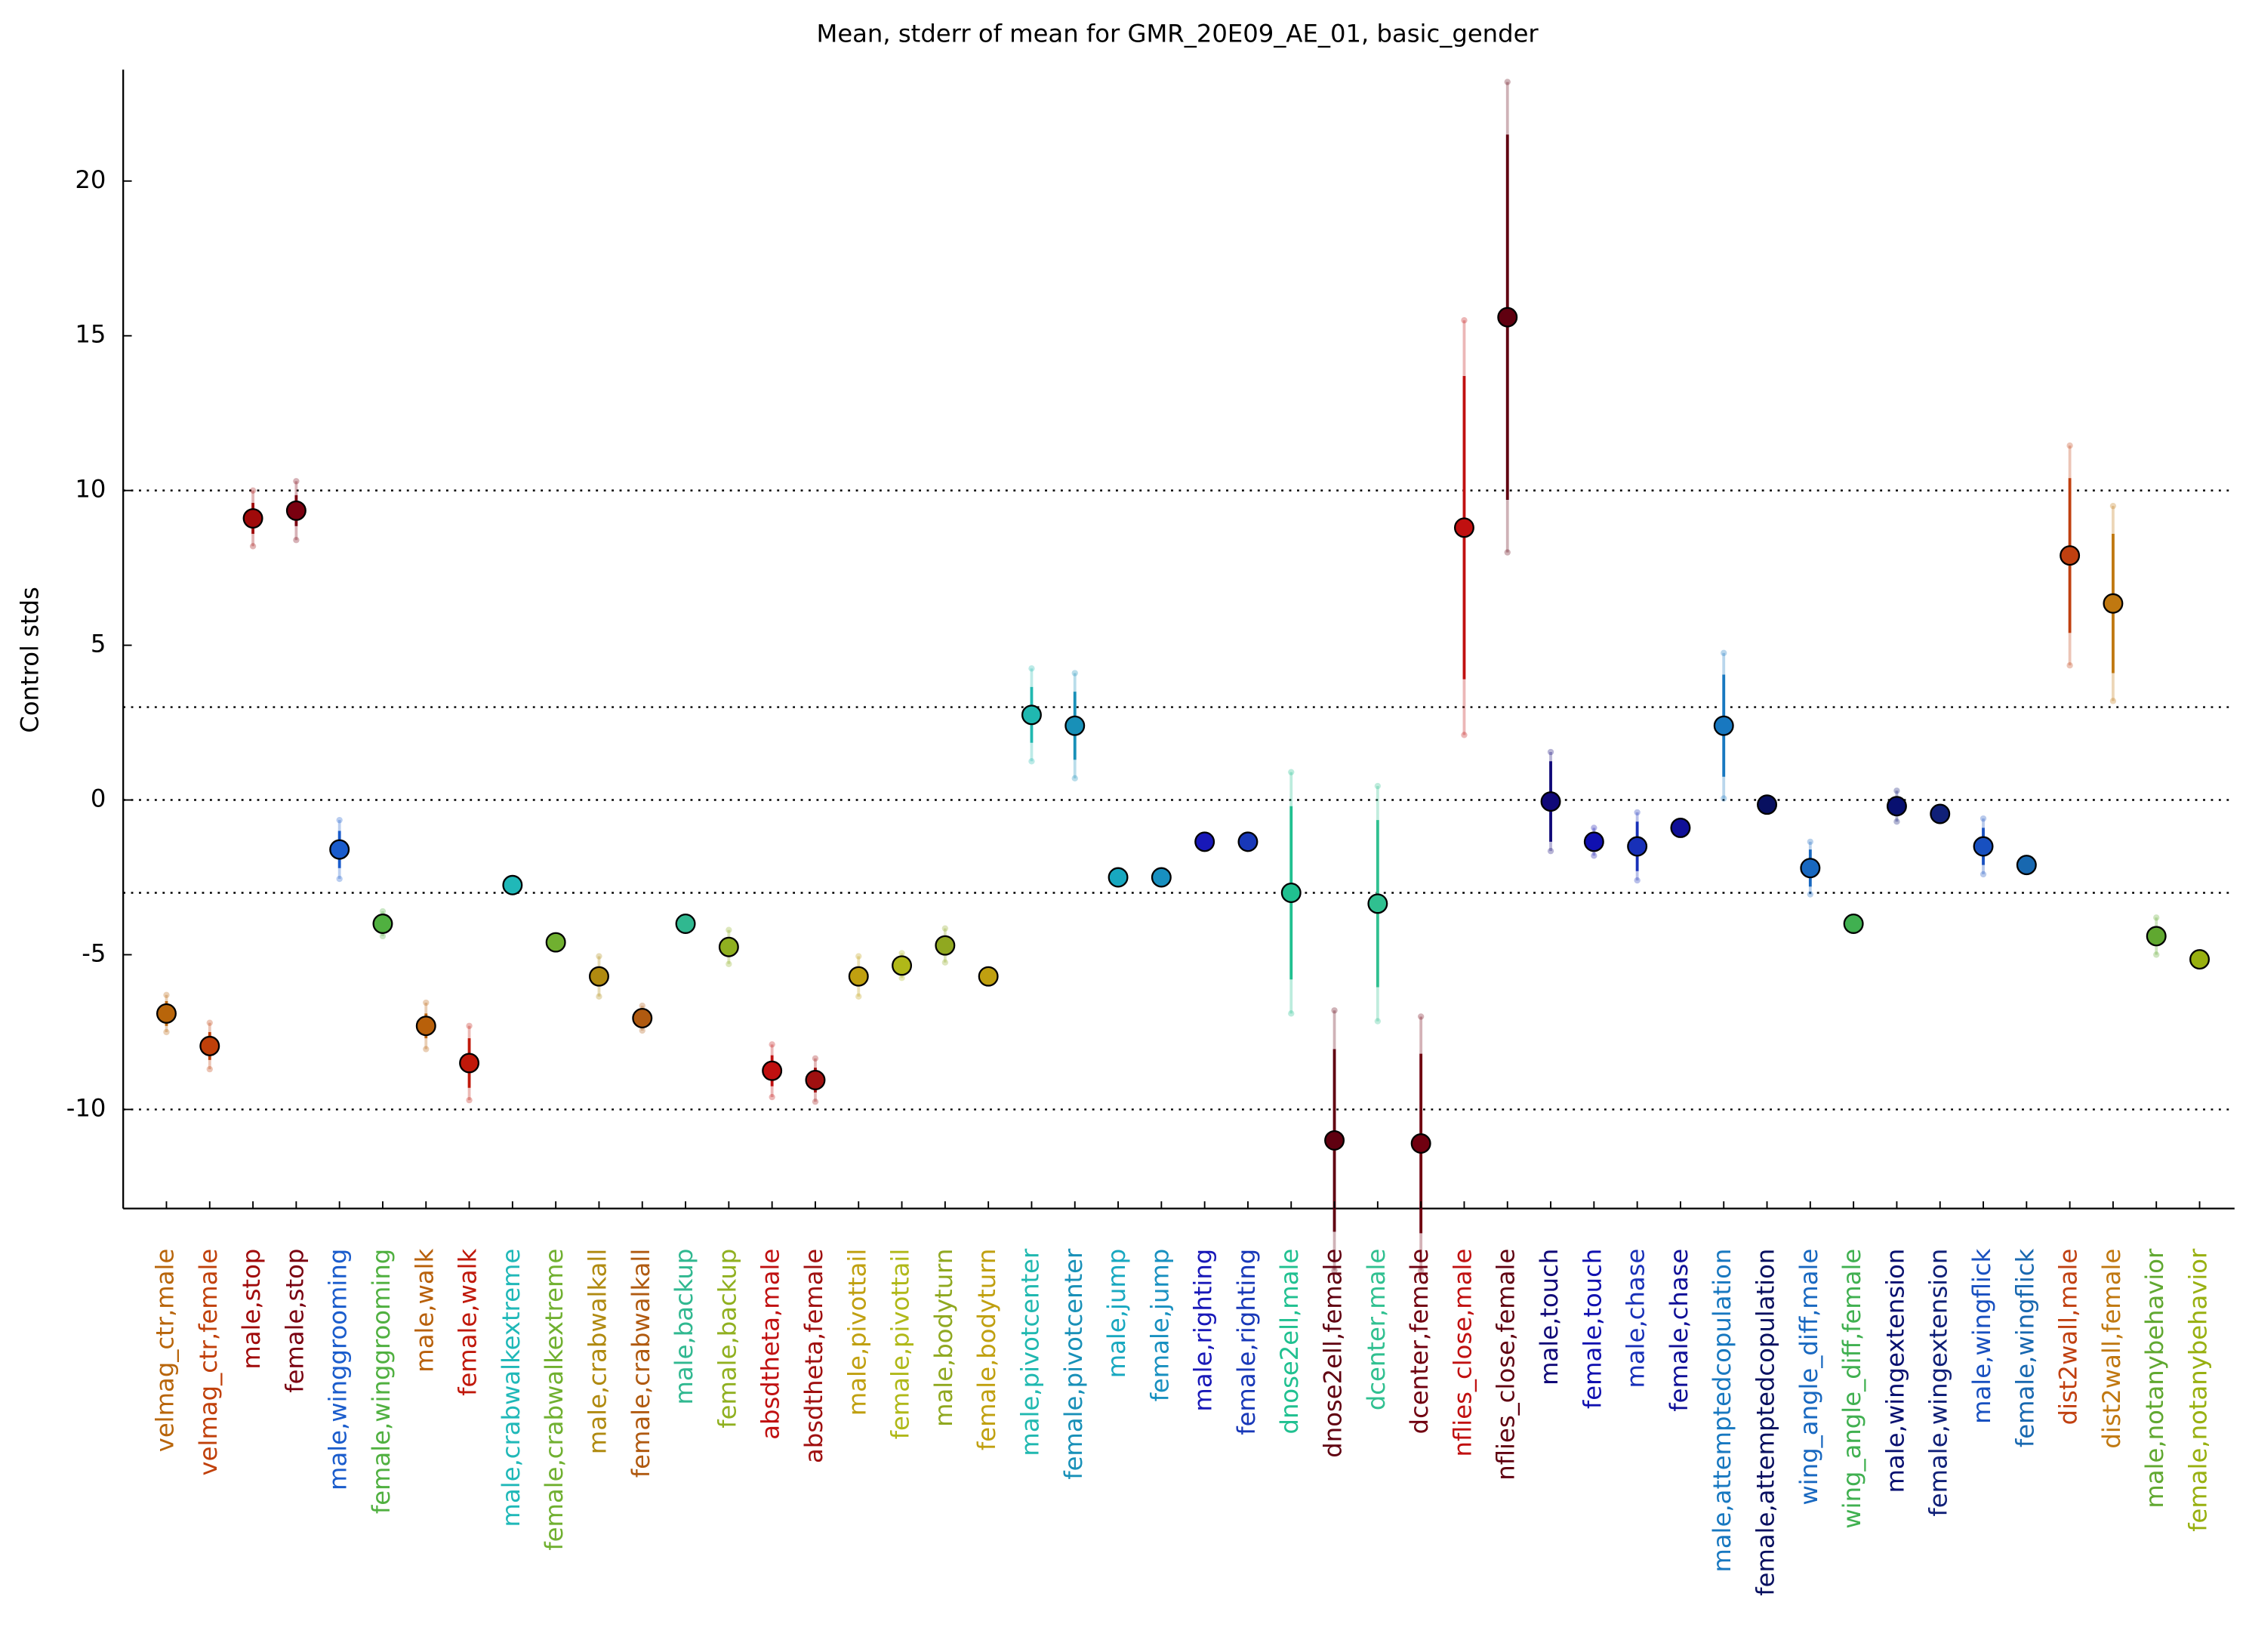 Image resolution: width=2246 pixels, height=1652 pixels. Describe the element at coordinates (684, 1327) in the screenshot. I see `x-tick-label: male,backup` at that location.